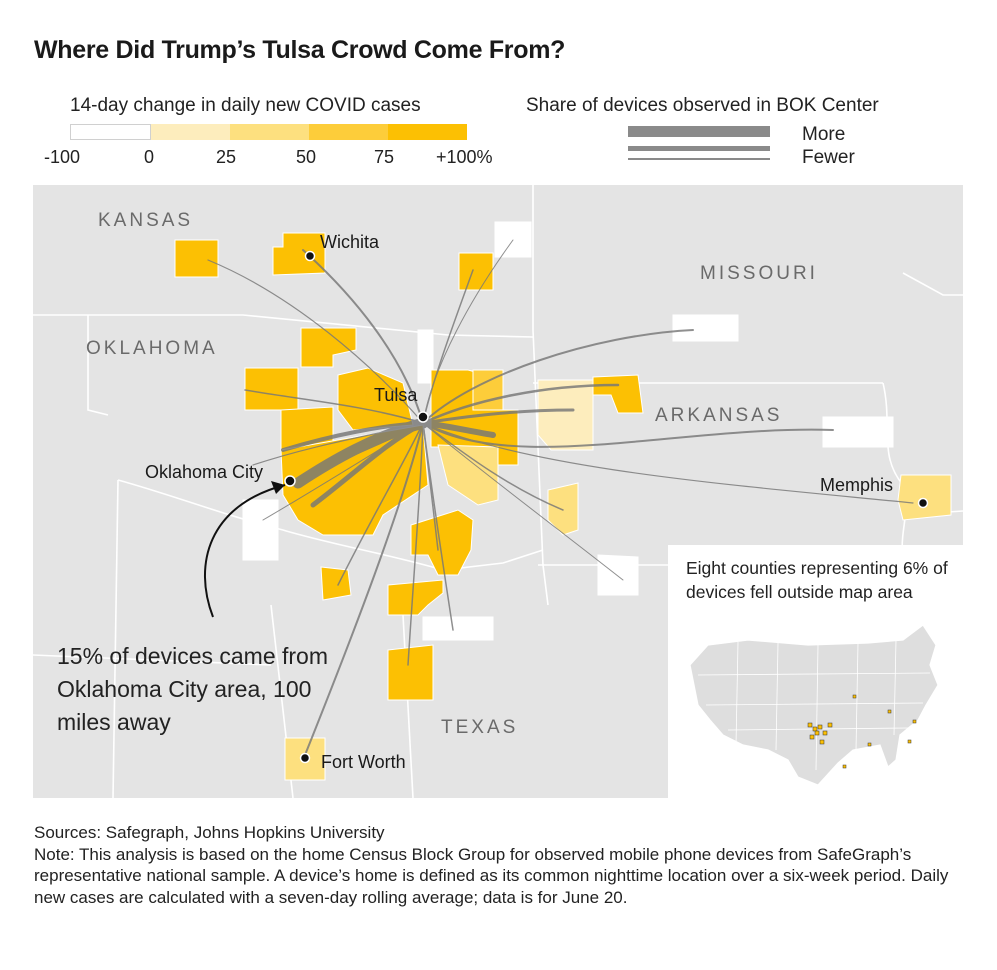 The height and width of the screenshot is (970, 997). I want to click on county-texas-gold, so click(410, 672).